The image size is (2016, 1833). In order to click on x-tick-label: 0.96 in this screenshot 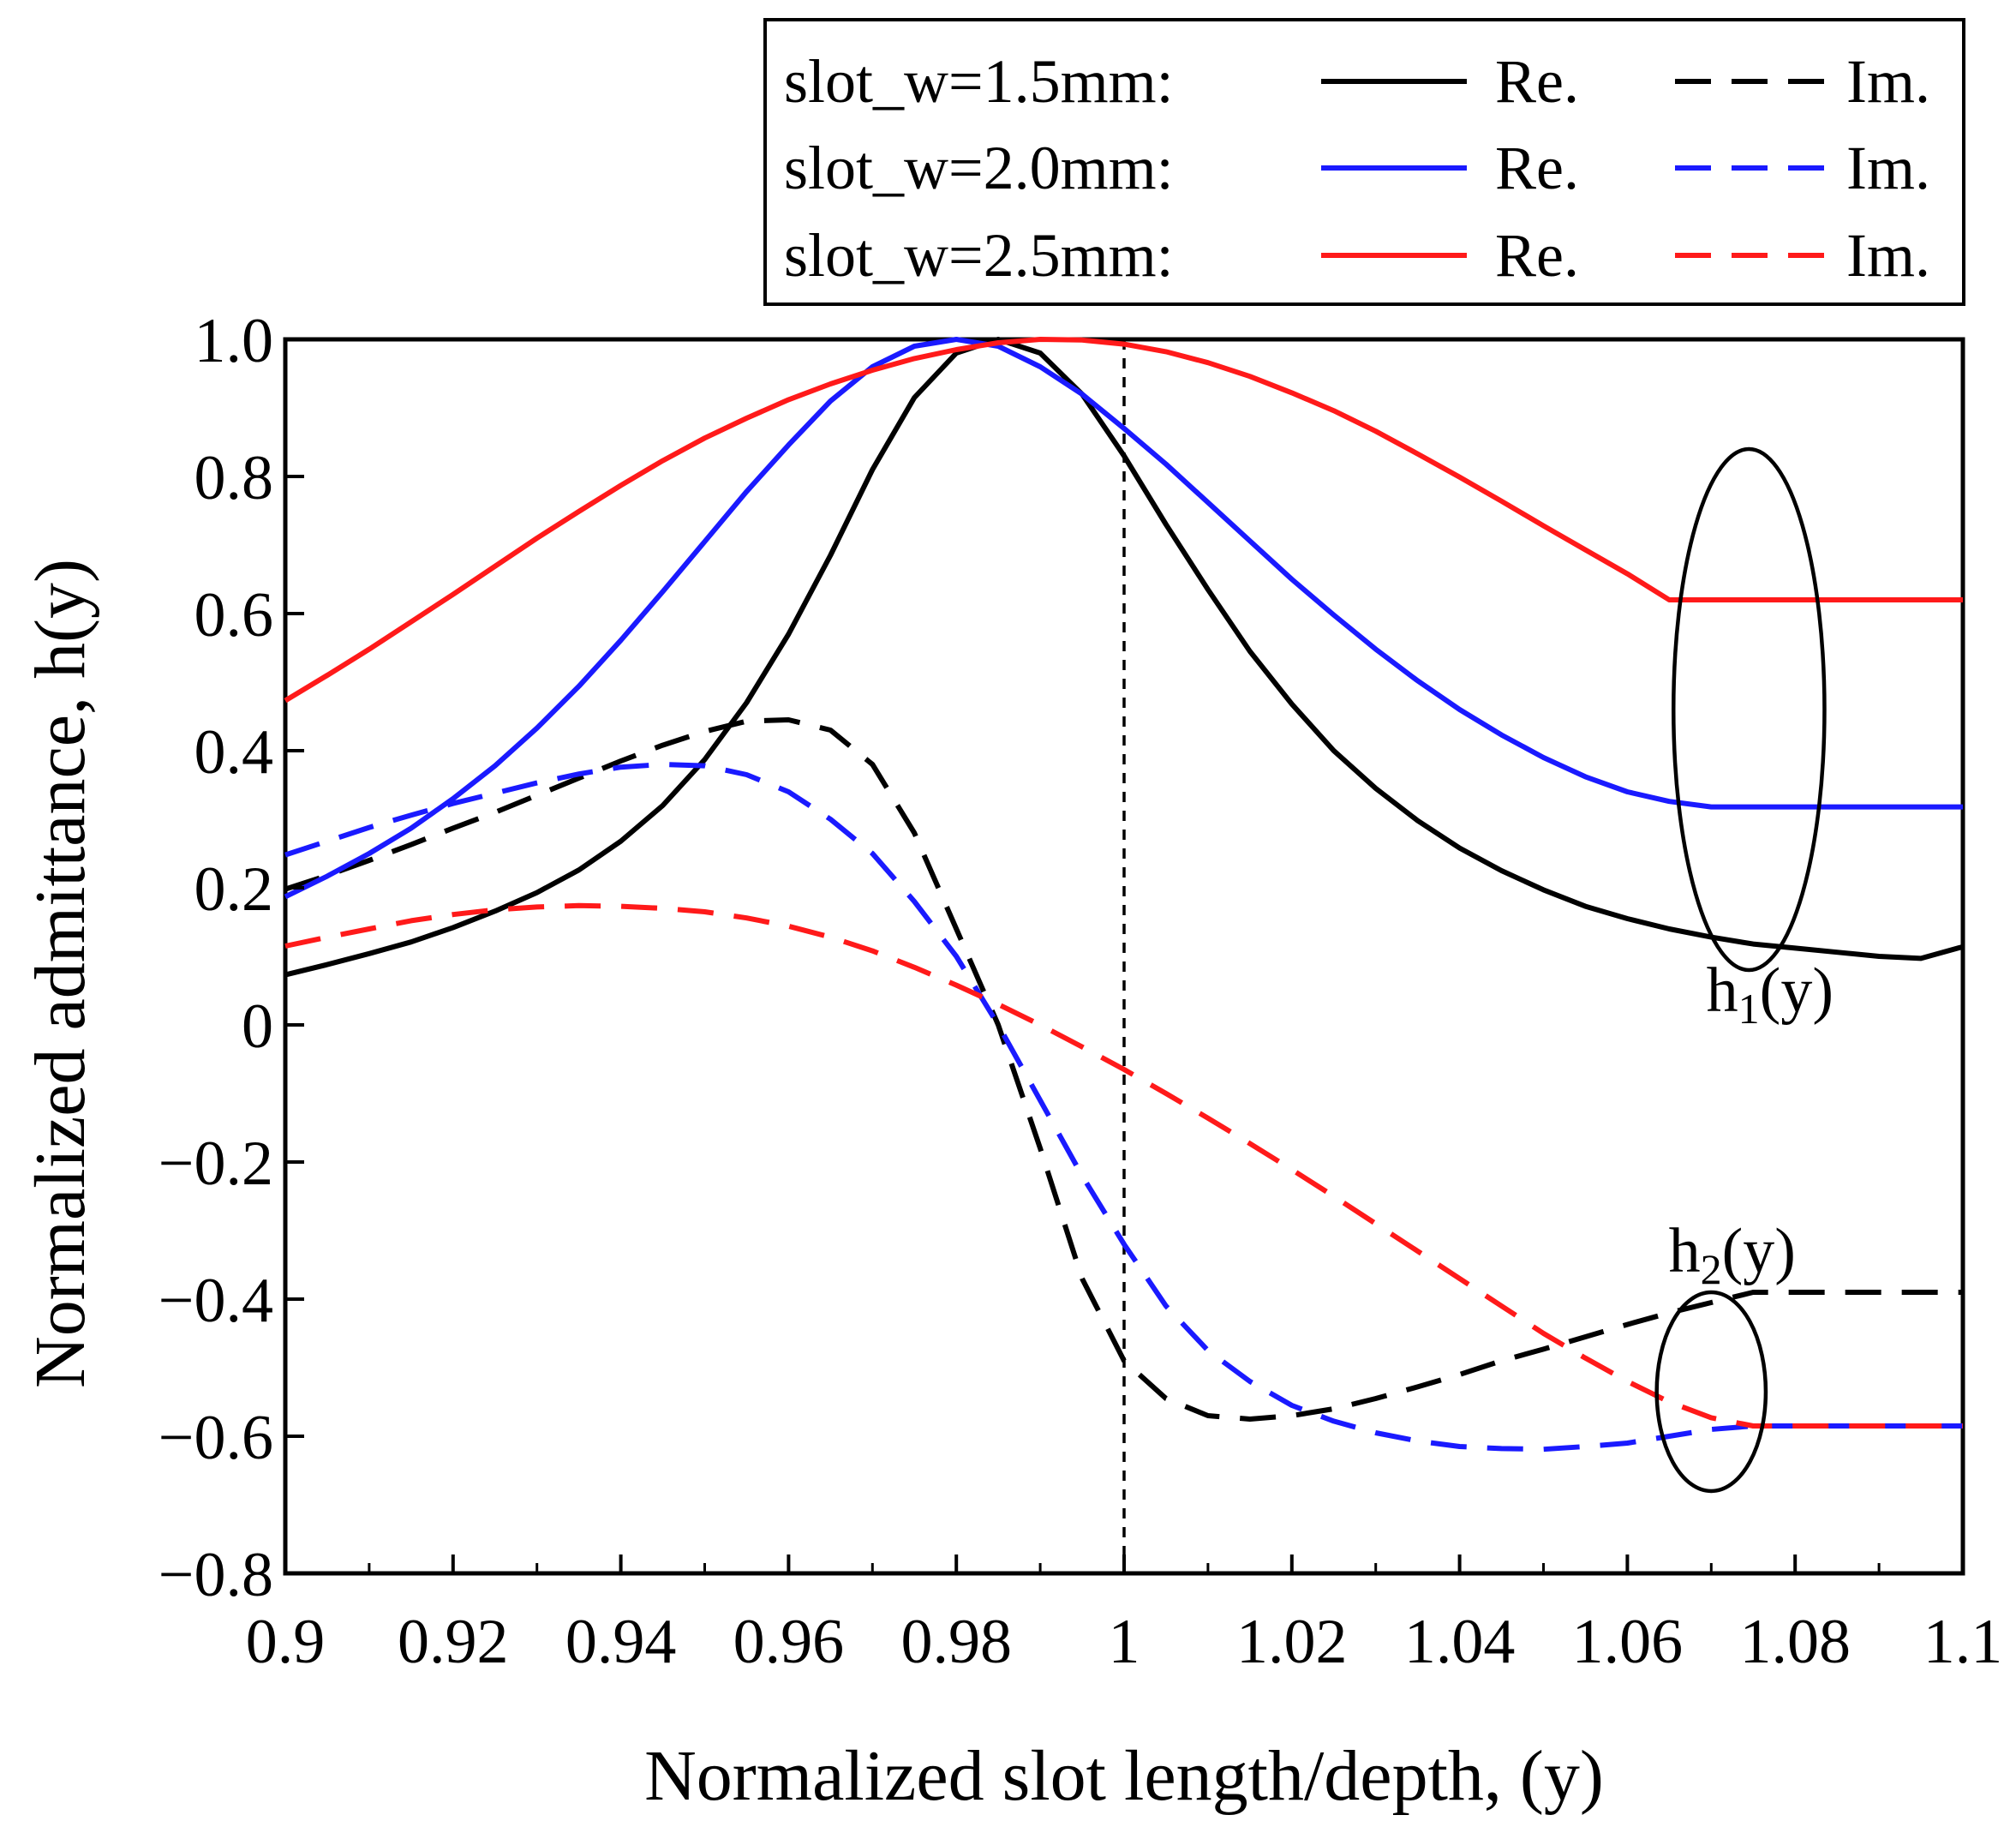, I will do `click(789, 1642)`.